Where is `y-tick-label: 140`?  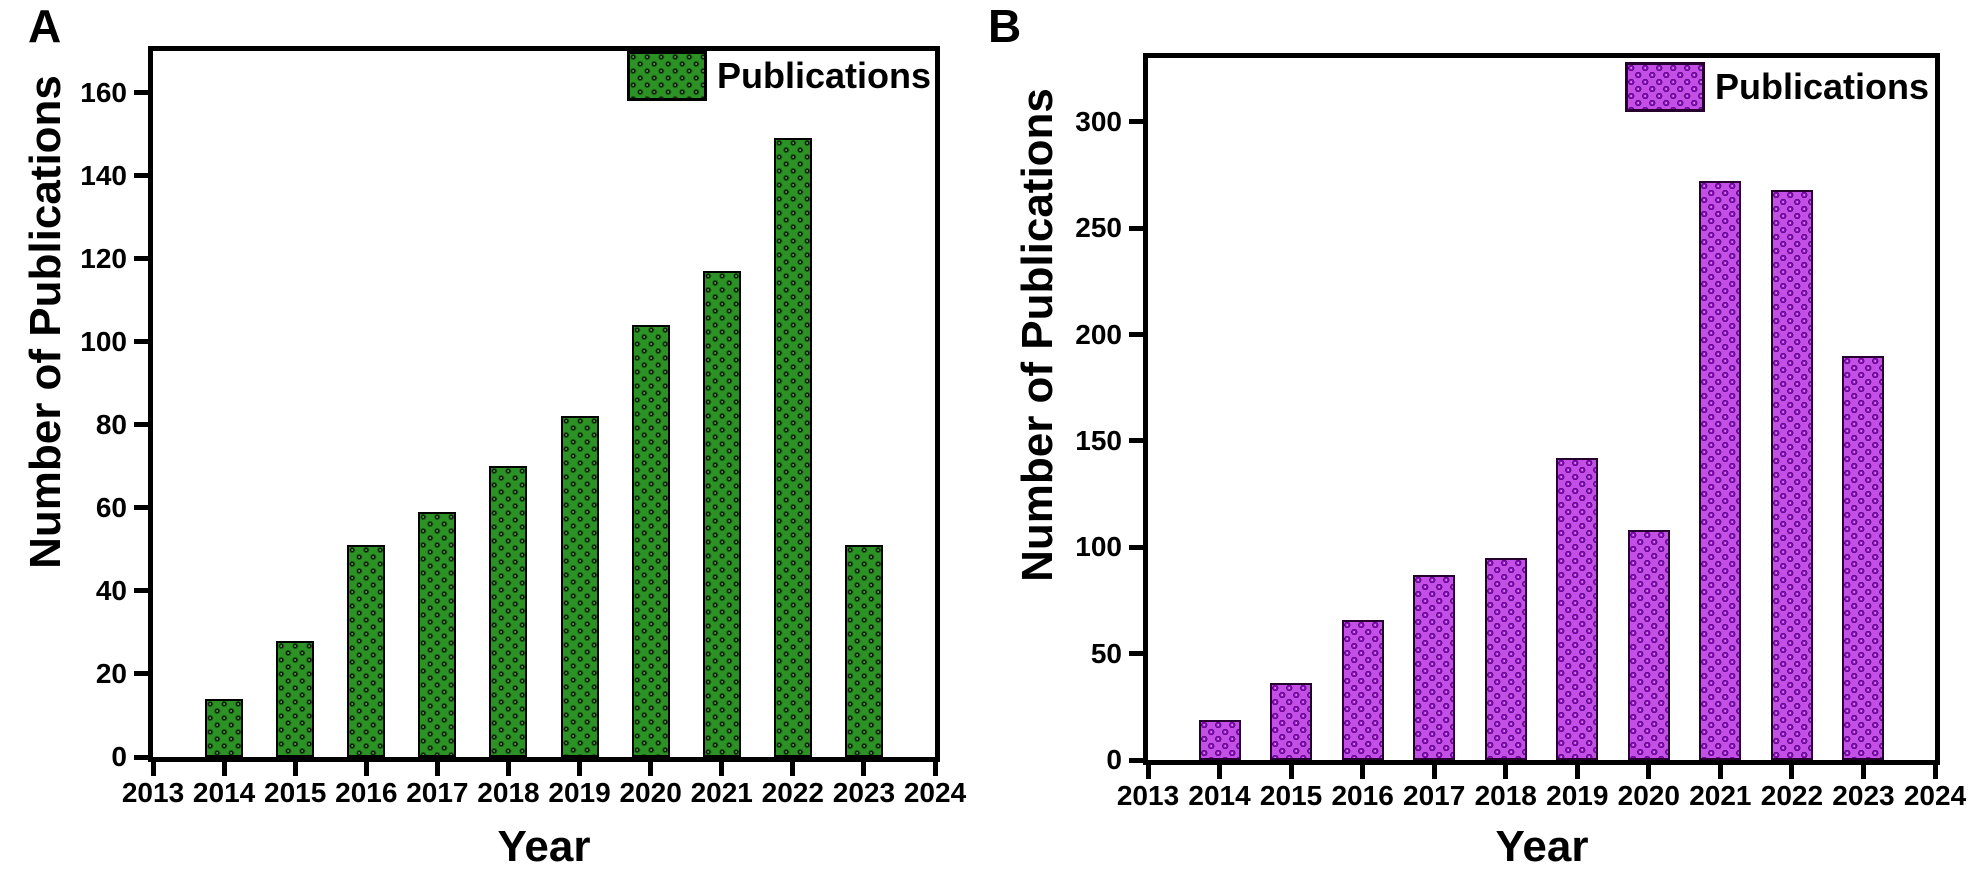
y-tick-label: 140 is located at coordinates (103, 175).